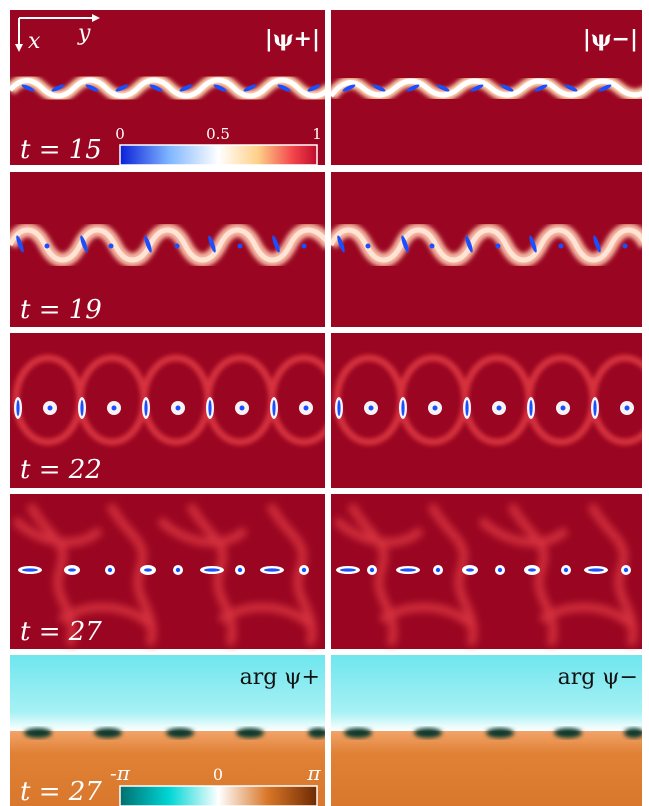 This screenshot has height=806, width=649. I want to click on phase-panel-right-top, so click(486, 693).